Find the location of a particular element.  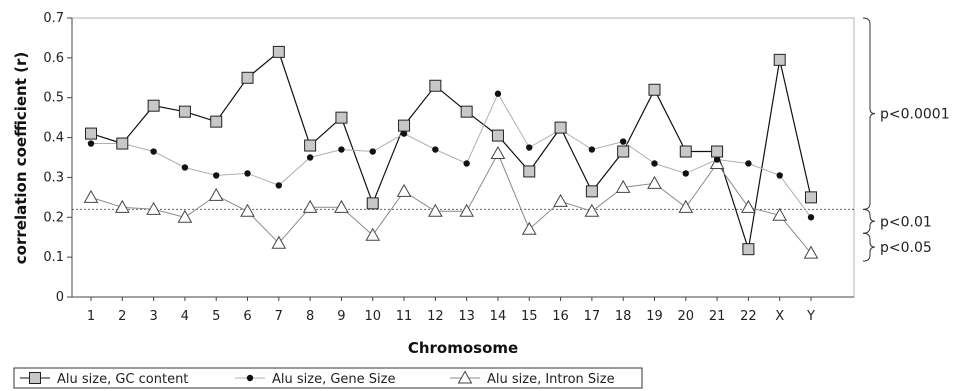

x-tick-label: 1 is located at coordinates (91, 316).